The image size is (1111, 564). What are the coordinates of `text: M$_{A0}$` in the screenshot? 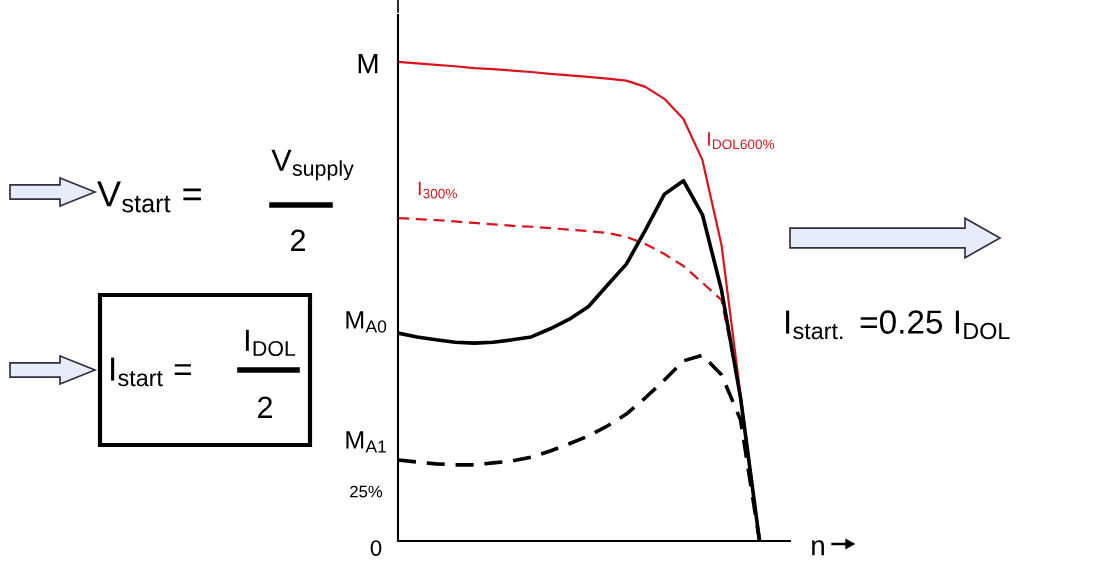 It's located at (366, 322).